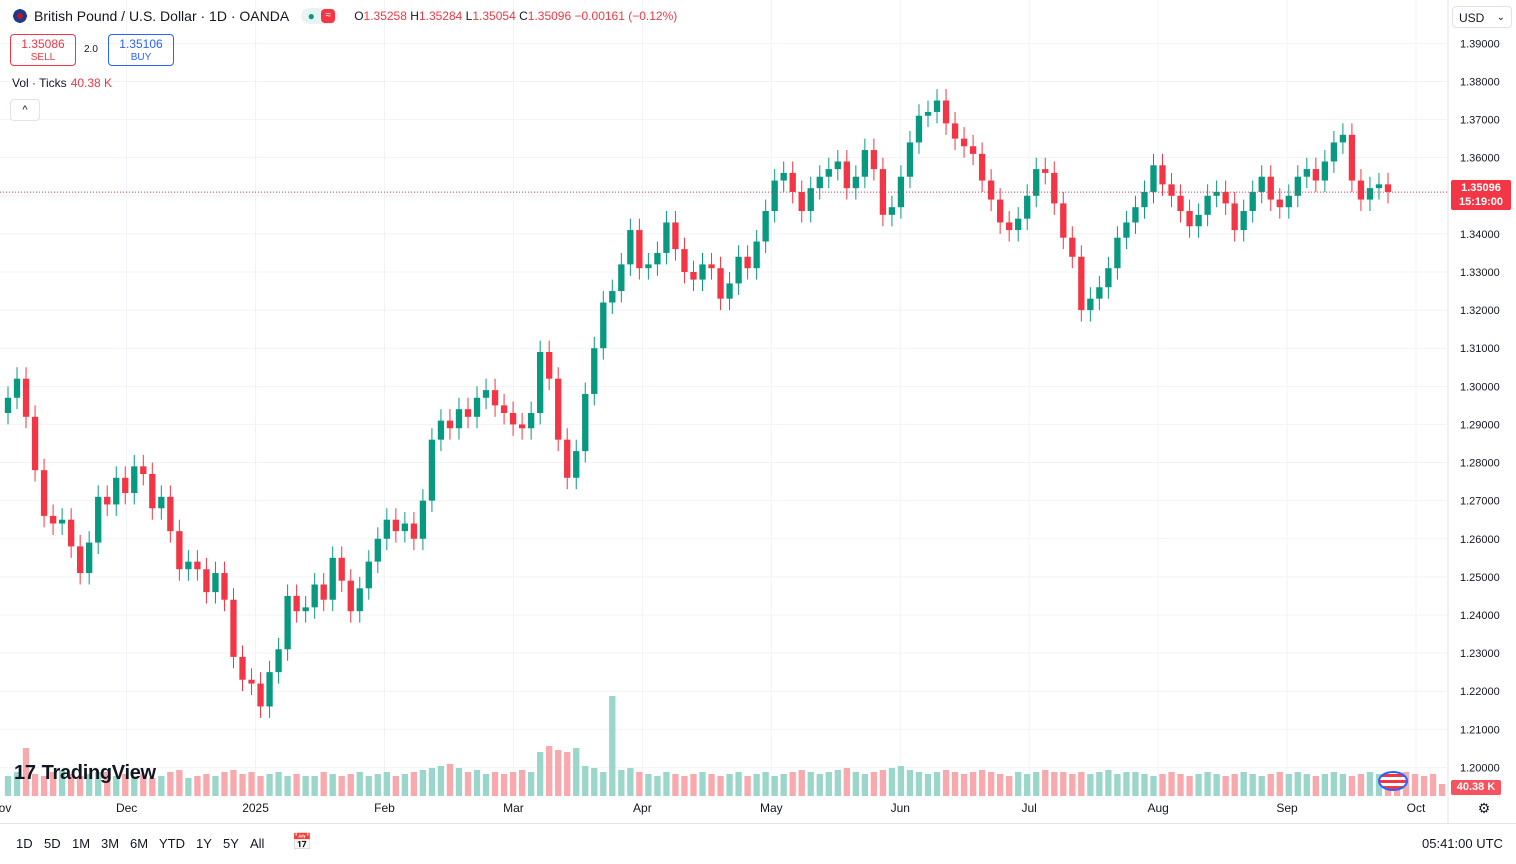  Describe the element at coordinates (25, 110) in the screenshot. I see `collapse-legend-button: ^` at that location.